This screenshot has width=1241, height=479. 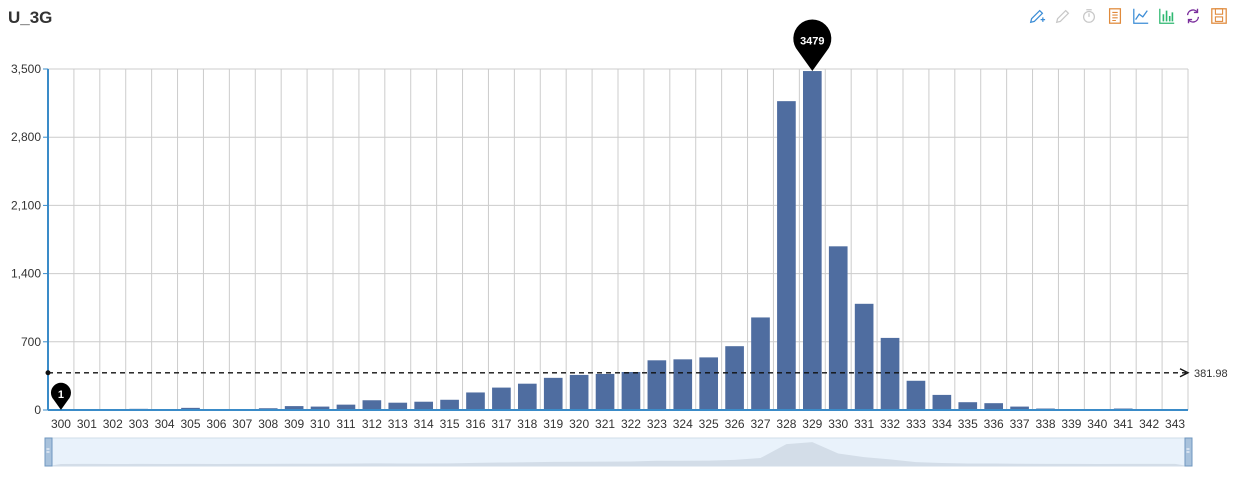 What do you see at coordinates (216, 424) in the screenshot?
I see `x-tick-label: 306` at bounding box center [216, 424].